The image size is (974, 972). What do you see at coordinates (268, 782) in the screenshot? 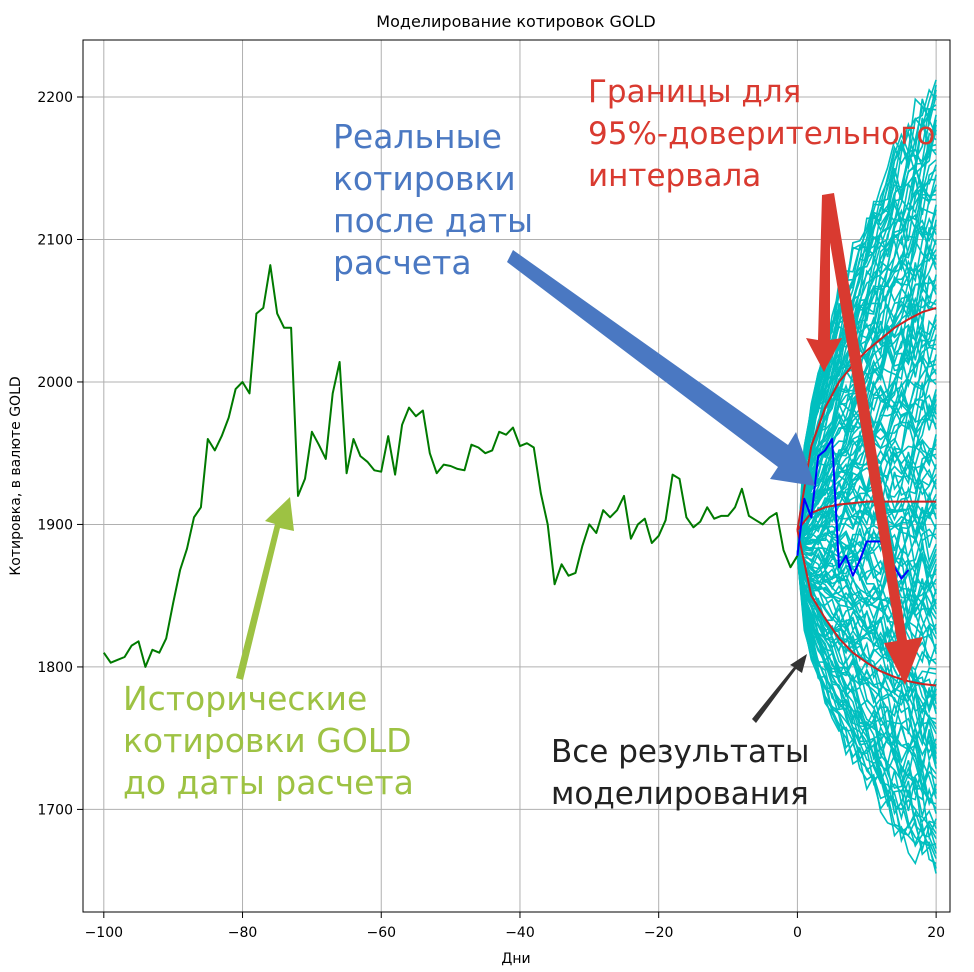
I see `annotation-historical-line-3: до даты расчета` at bounding box center [268, 782].